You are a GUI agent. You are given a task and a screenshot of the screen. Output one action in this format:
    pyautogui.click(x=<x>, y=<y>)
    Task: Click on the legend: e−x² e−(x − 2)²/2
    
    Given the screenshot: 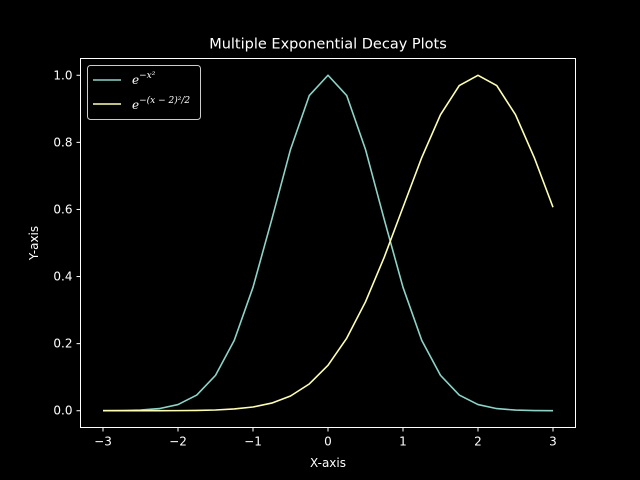 What is the action you would take?
    pyautogui.click(x=144, y=92)
    